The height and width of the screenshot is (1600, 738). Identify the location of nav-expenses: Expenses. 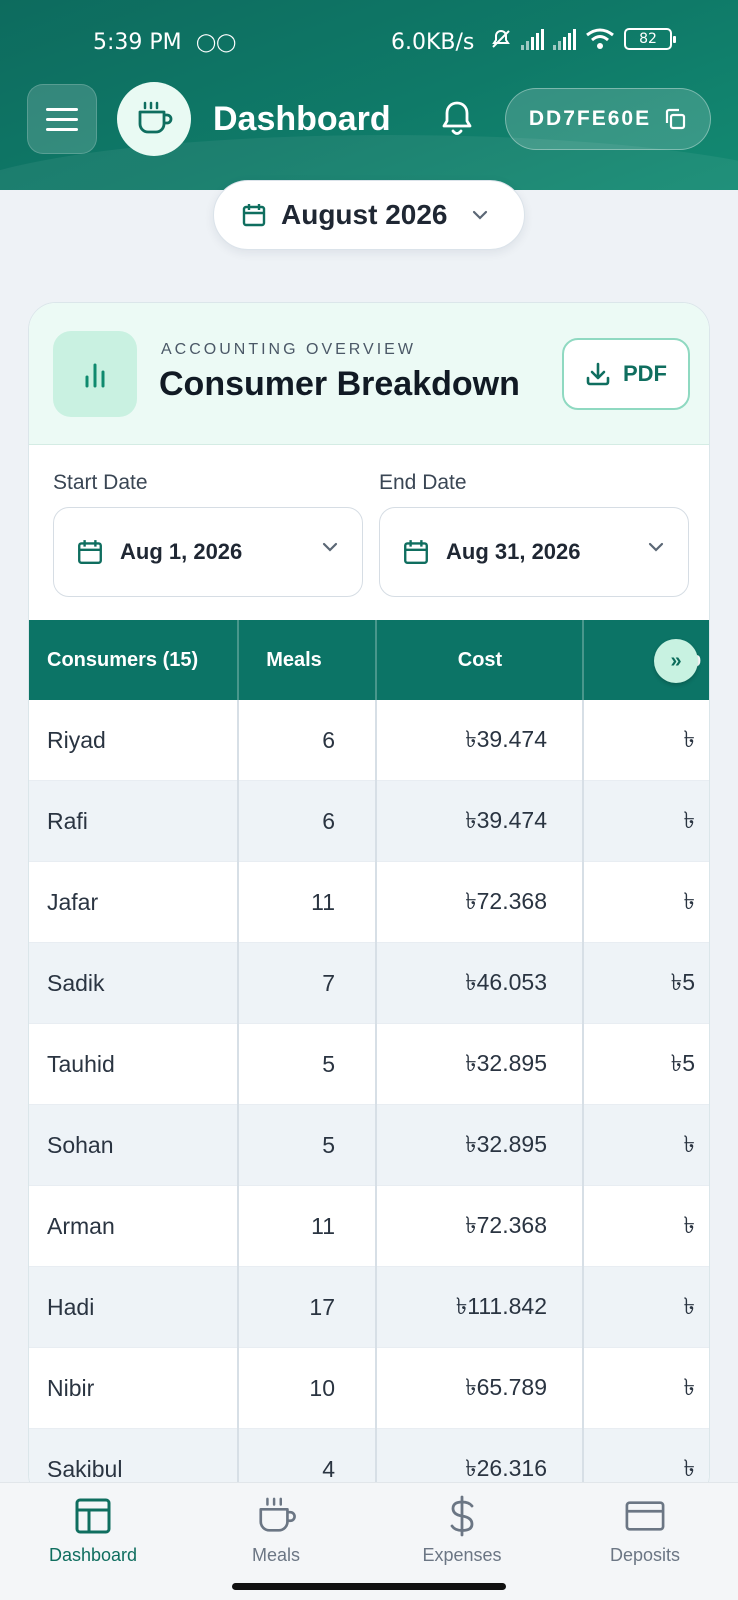
(462, 1530).